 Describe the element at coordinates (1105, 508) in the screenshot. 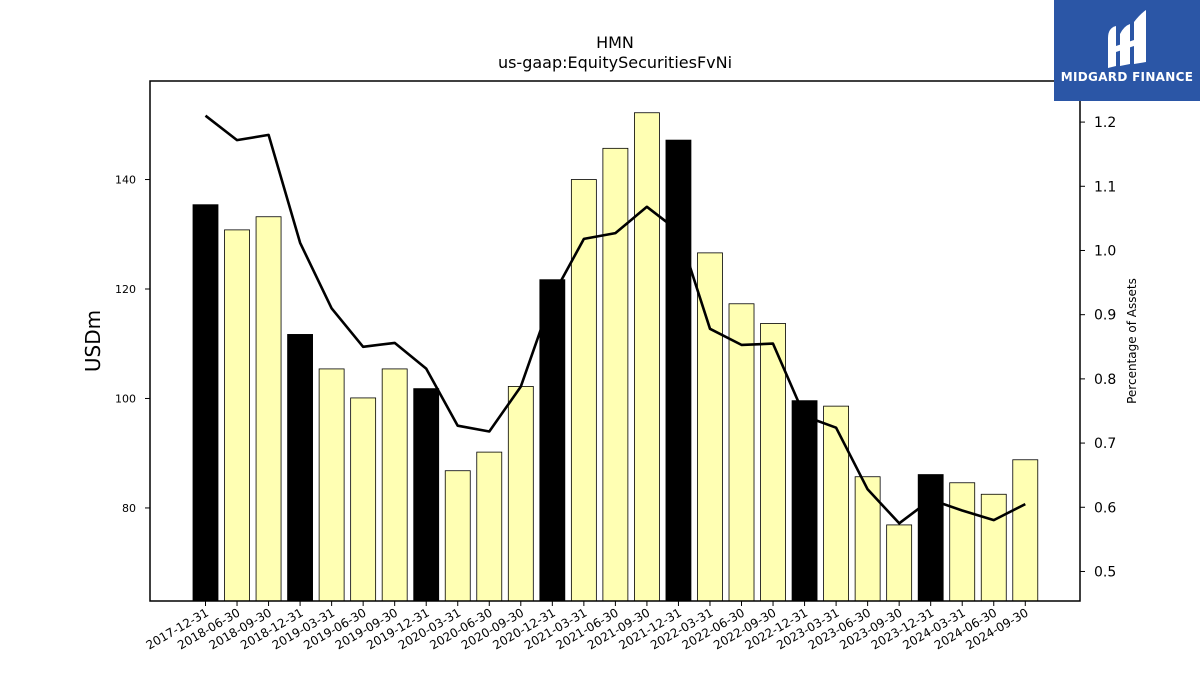

I see `y2-tick-label: 0.6` at that location.